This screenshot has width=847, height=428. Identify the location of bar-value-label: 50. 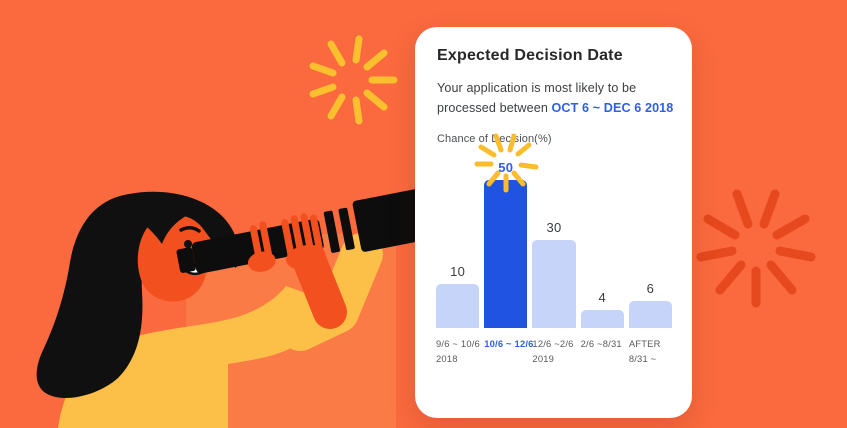
(506, 167).